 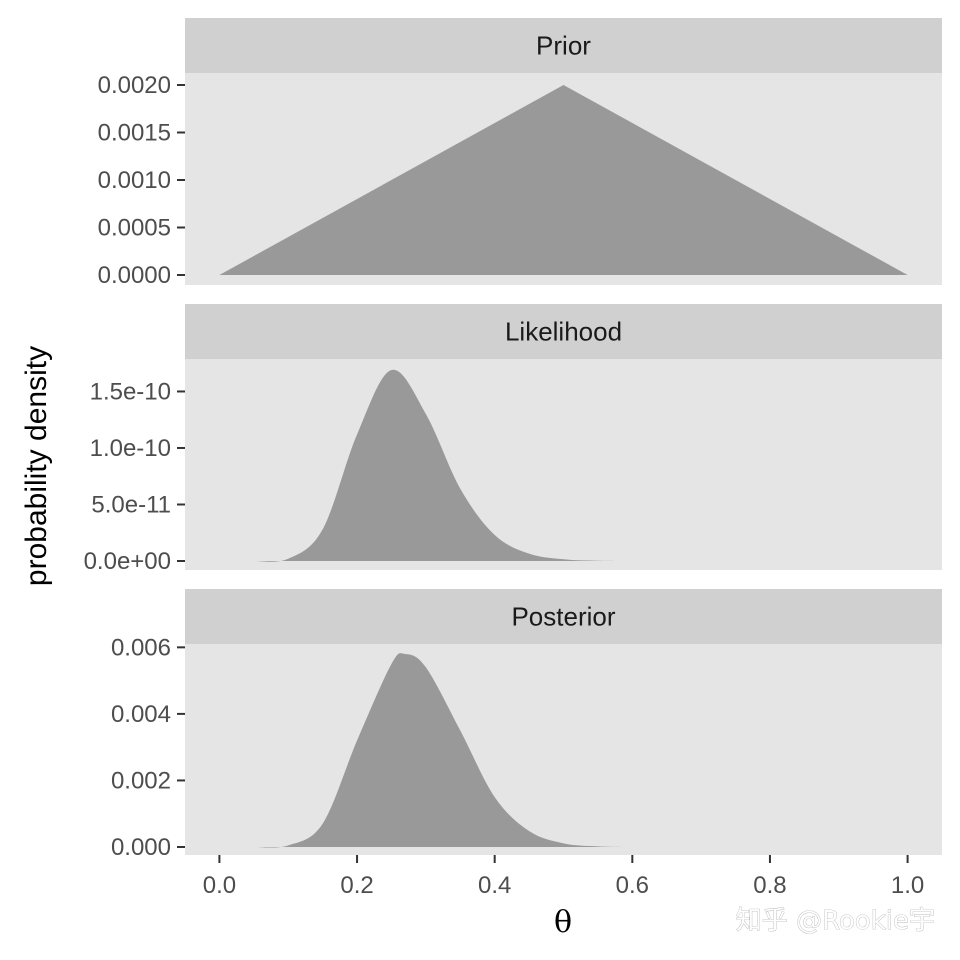 I want to click on y-axis-title: probability density, so click(x=36, y=466).